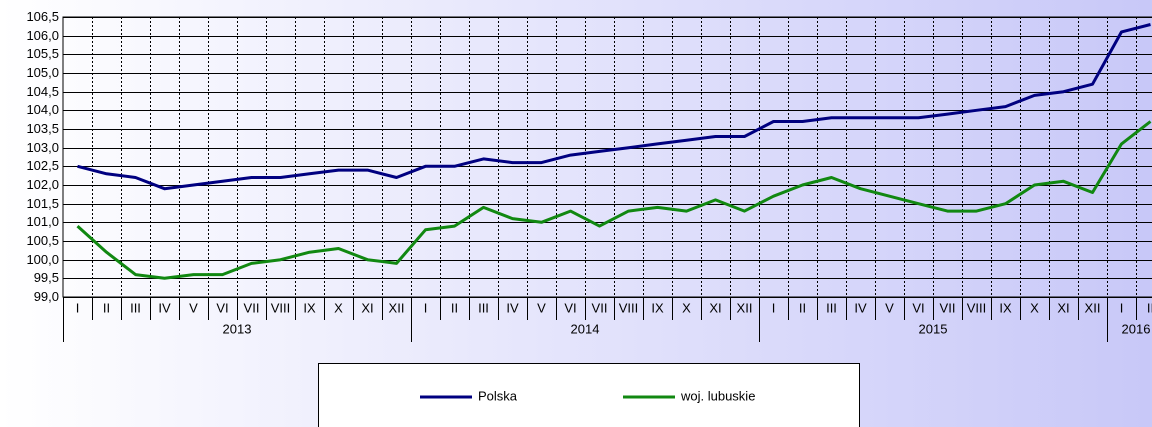  I want to click on group-label: 2013, so click(237, 328).